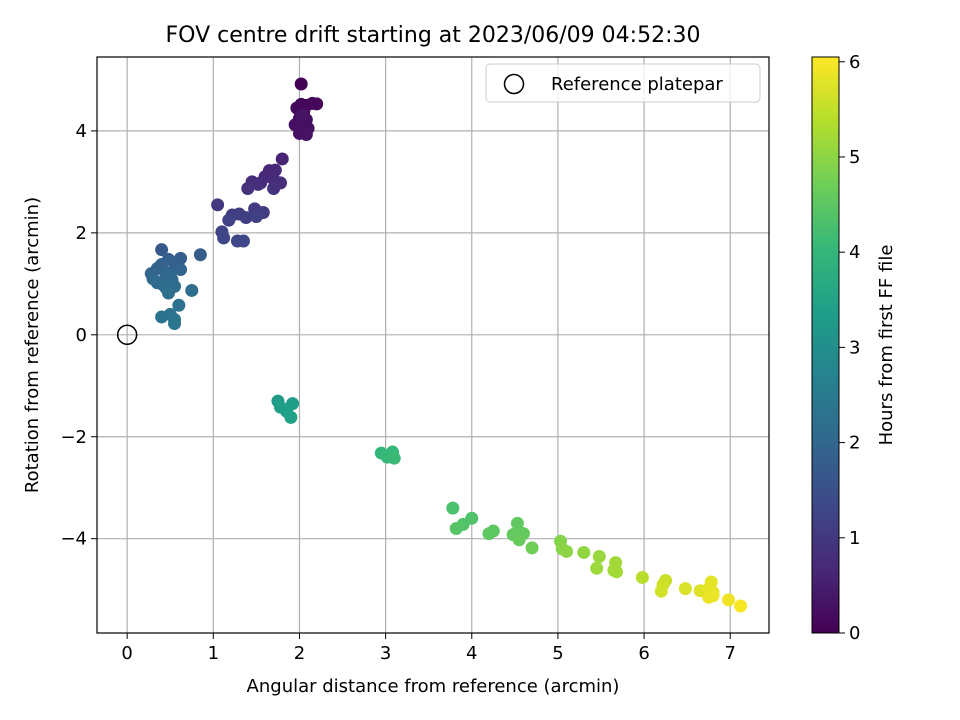  I want to click on colorbar-tick-label: 5, so click(854, 157).